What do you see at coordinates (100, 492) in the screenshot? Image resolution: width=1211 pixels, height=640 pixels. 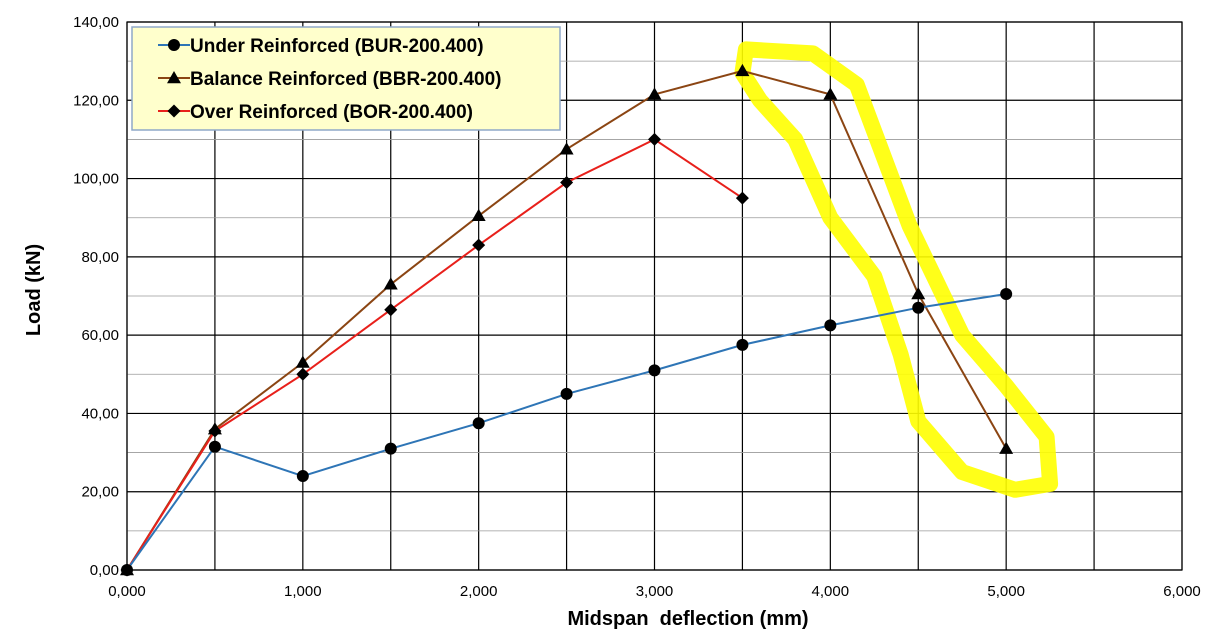 I see `y-tick-label: 20,00` at bounding box center [100, 492].